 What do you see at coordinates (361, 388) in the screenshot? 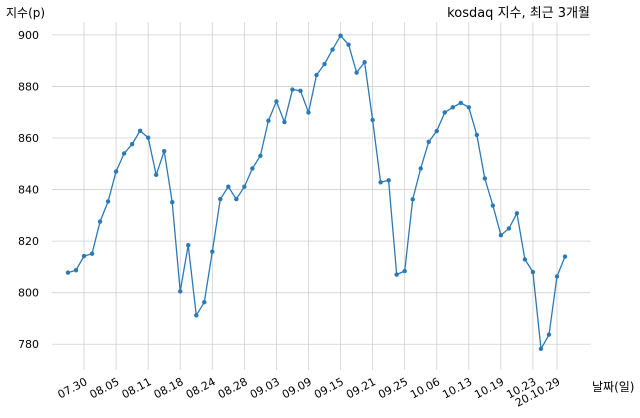
I see `x-tick-label: 09.21` at bounding box center [361, 388].